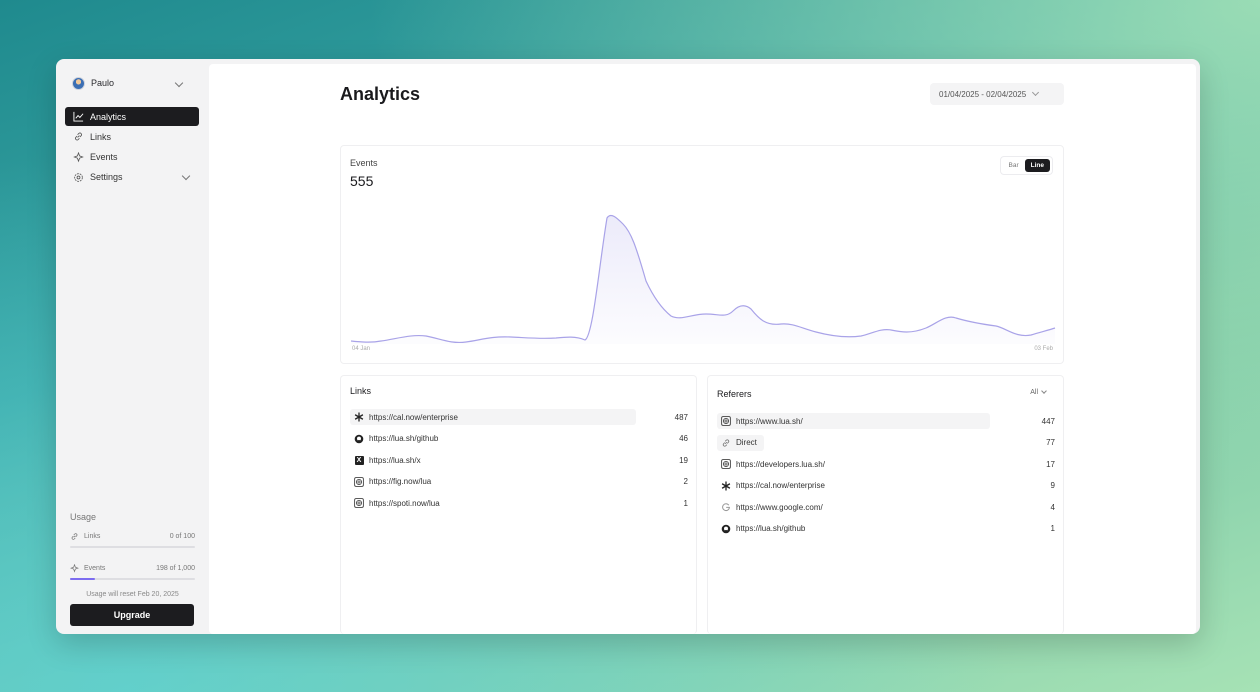 The height and width of the screenshot is (692, 1260). I want to click on link-count: 487, so click(681, 417).